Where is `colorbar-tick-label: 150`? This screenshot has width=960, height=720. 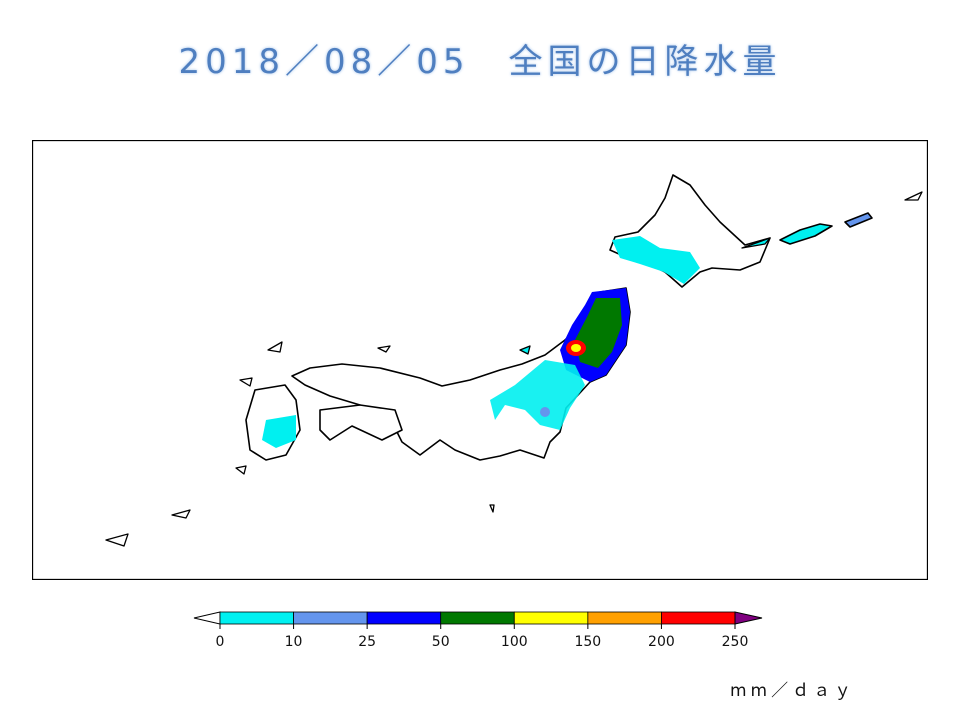 colorbar-tick-label: 150 is located at coordinates (588, 642).